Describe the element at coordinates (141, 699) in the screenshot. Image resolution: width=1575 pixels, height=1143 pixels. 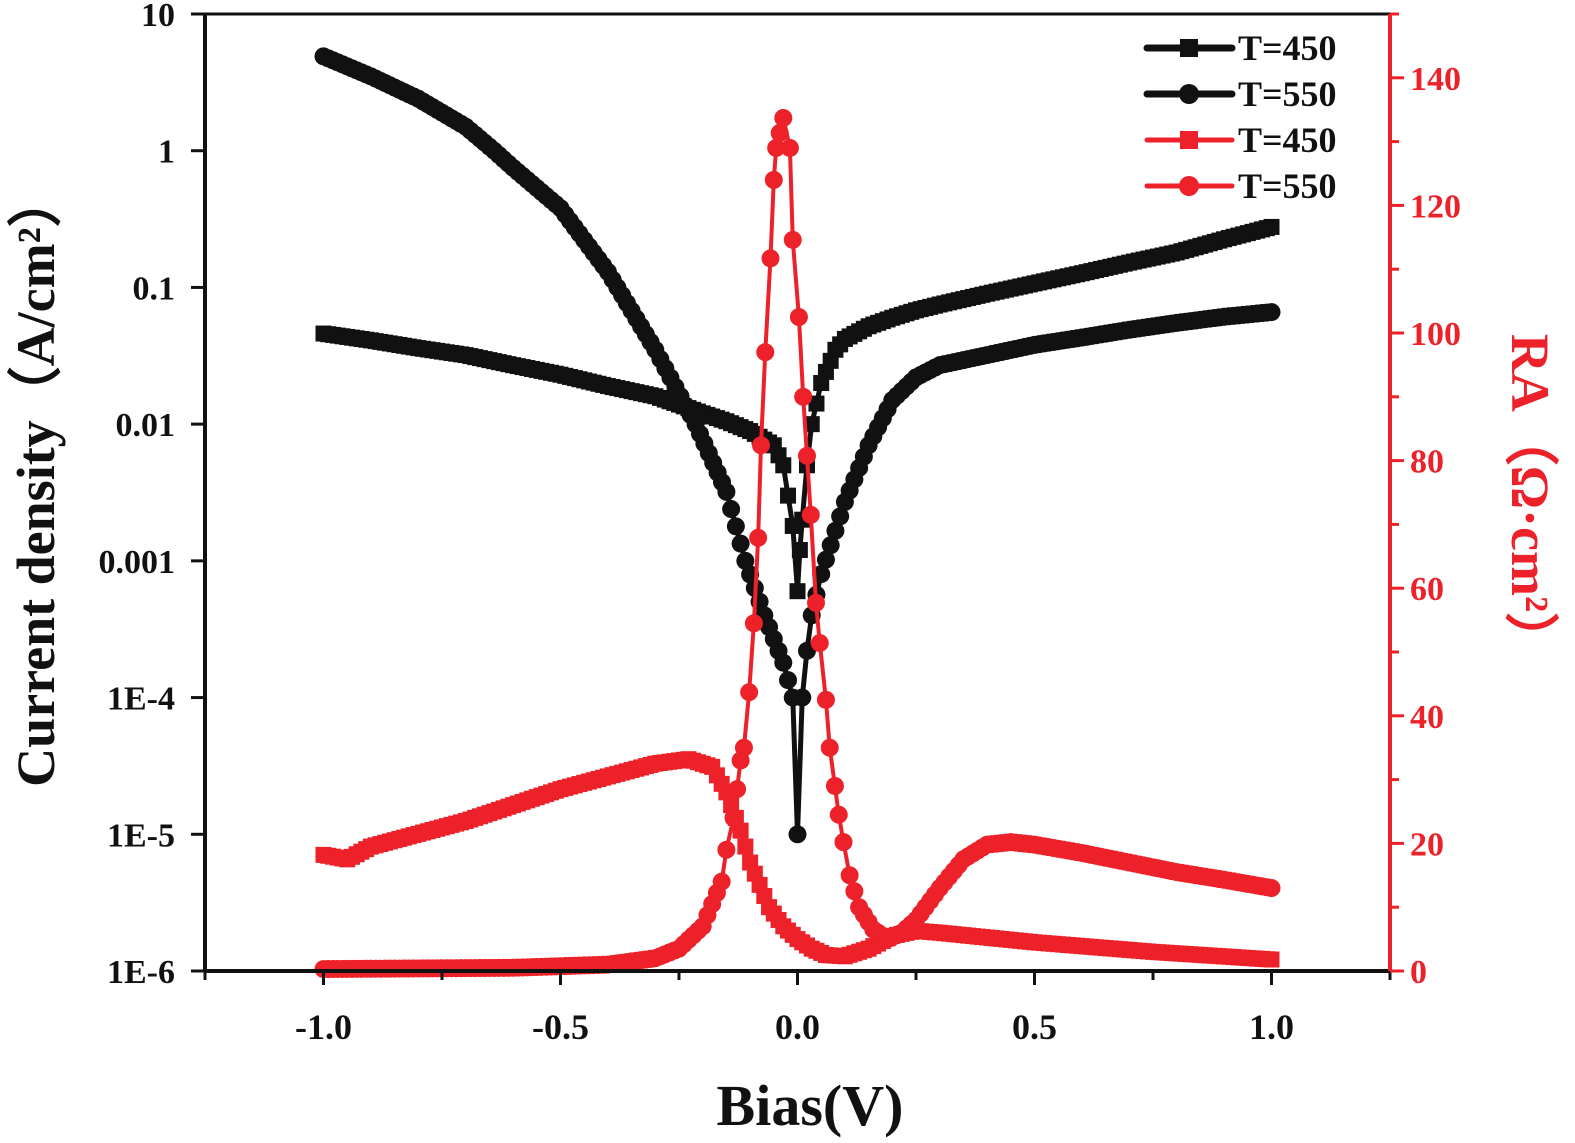
I see `left-tick-label: 1E-4` at that location.